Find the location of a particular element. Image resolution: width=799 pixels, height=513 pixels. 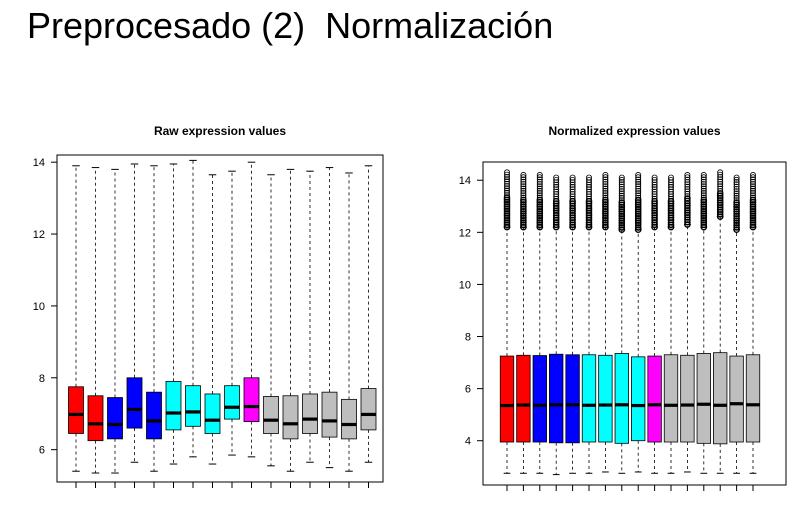

chart-title: Raw expression values is located at coordinates (220, 131).